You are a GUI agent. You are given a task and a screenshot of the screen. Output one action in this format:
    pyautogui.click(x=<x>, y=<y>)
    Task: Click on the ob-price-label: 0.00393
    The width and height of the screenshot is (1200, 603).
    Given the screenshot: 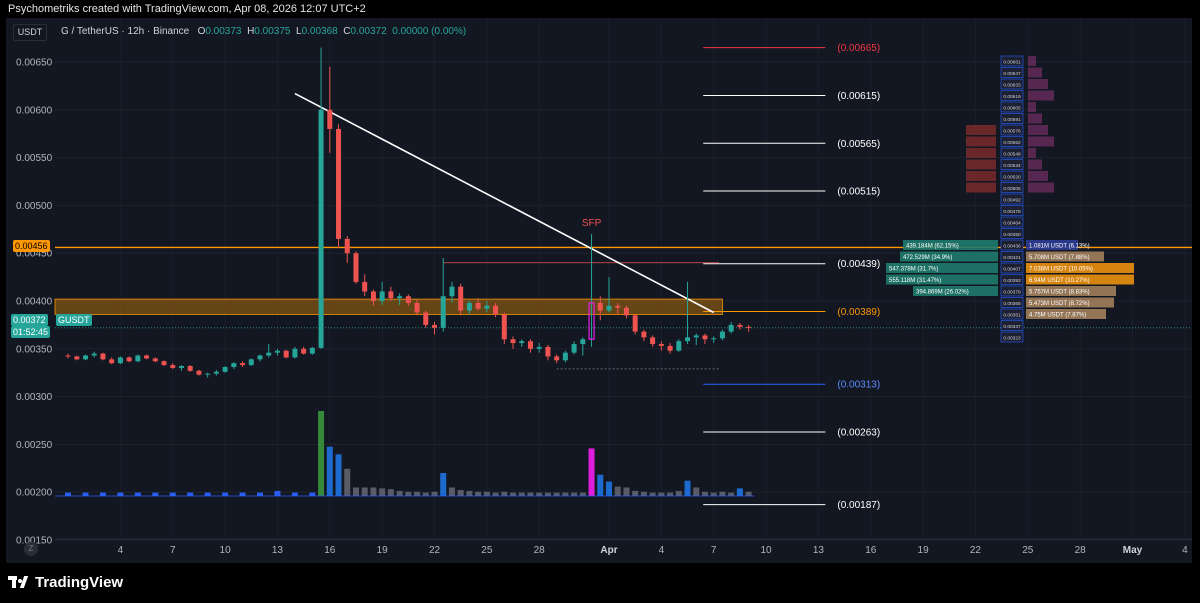 What is the action you would take?
    pyautogui.click(x=1012, y=281)
    